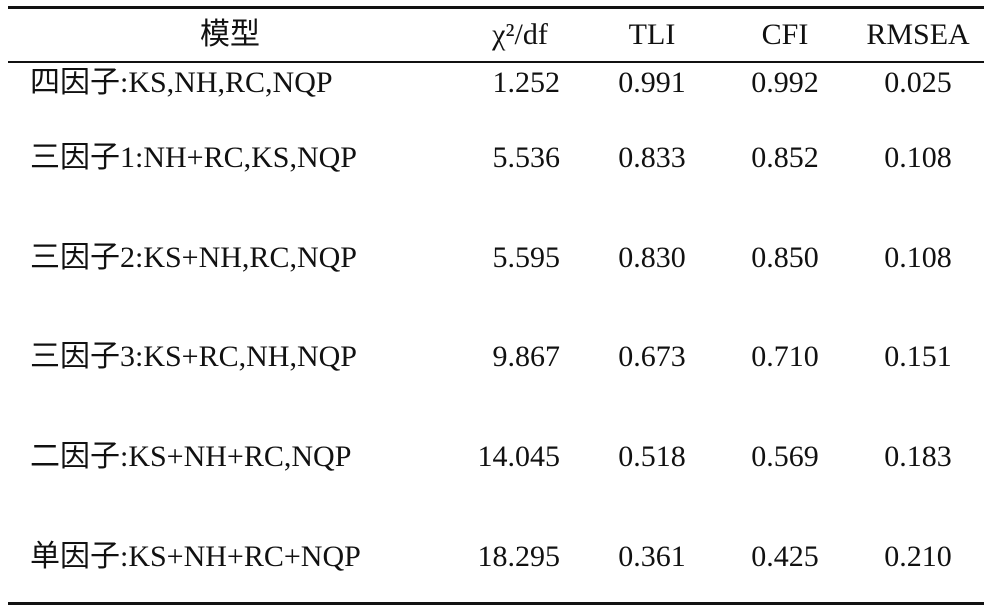 The width and height of the screenshot is (992, 608). Describe the element at coordinates (496, 603) in the screenshot. I see `bottom-rule` at that location.